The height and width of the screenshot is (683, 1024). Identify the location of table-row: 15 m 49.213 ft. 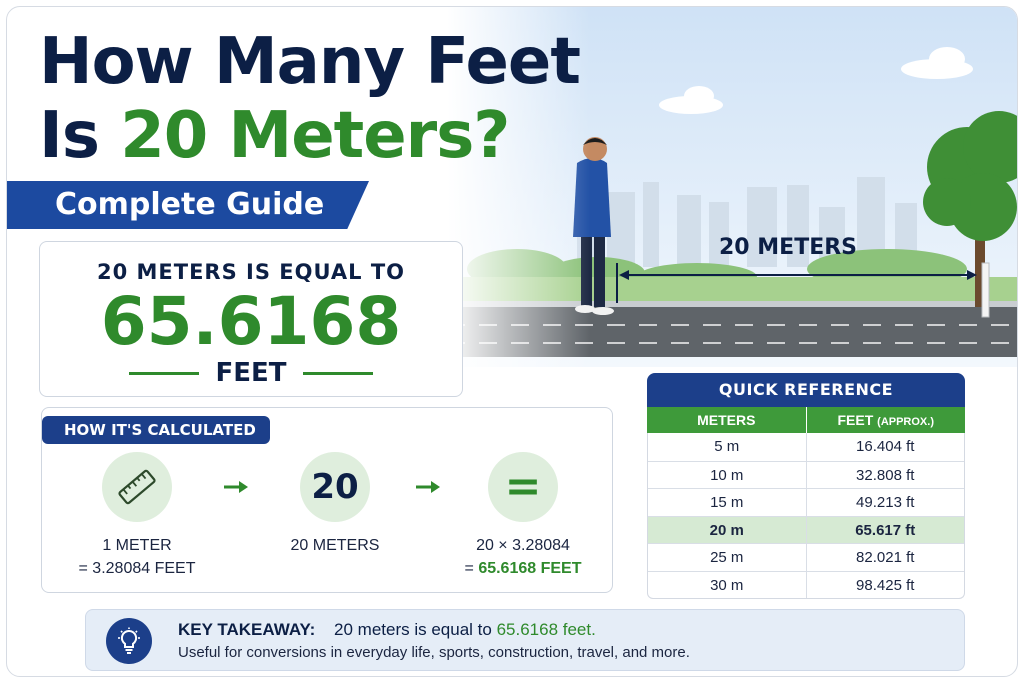
(806, 502).